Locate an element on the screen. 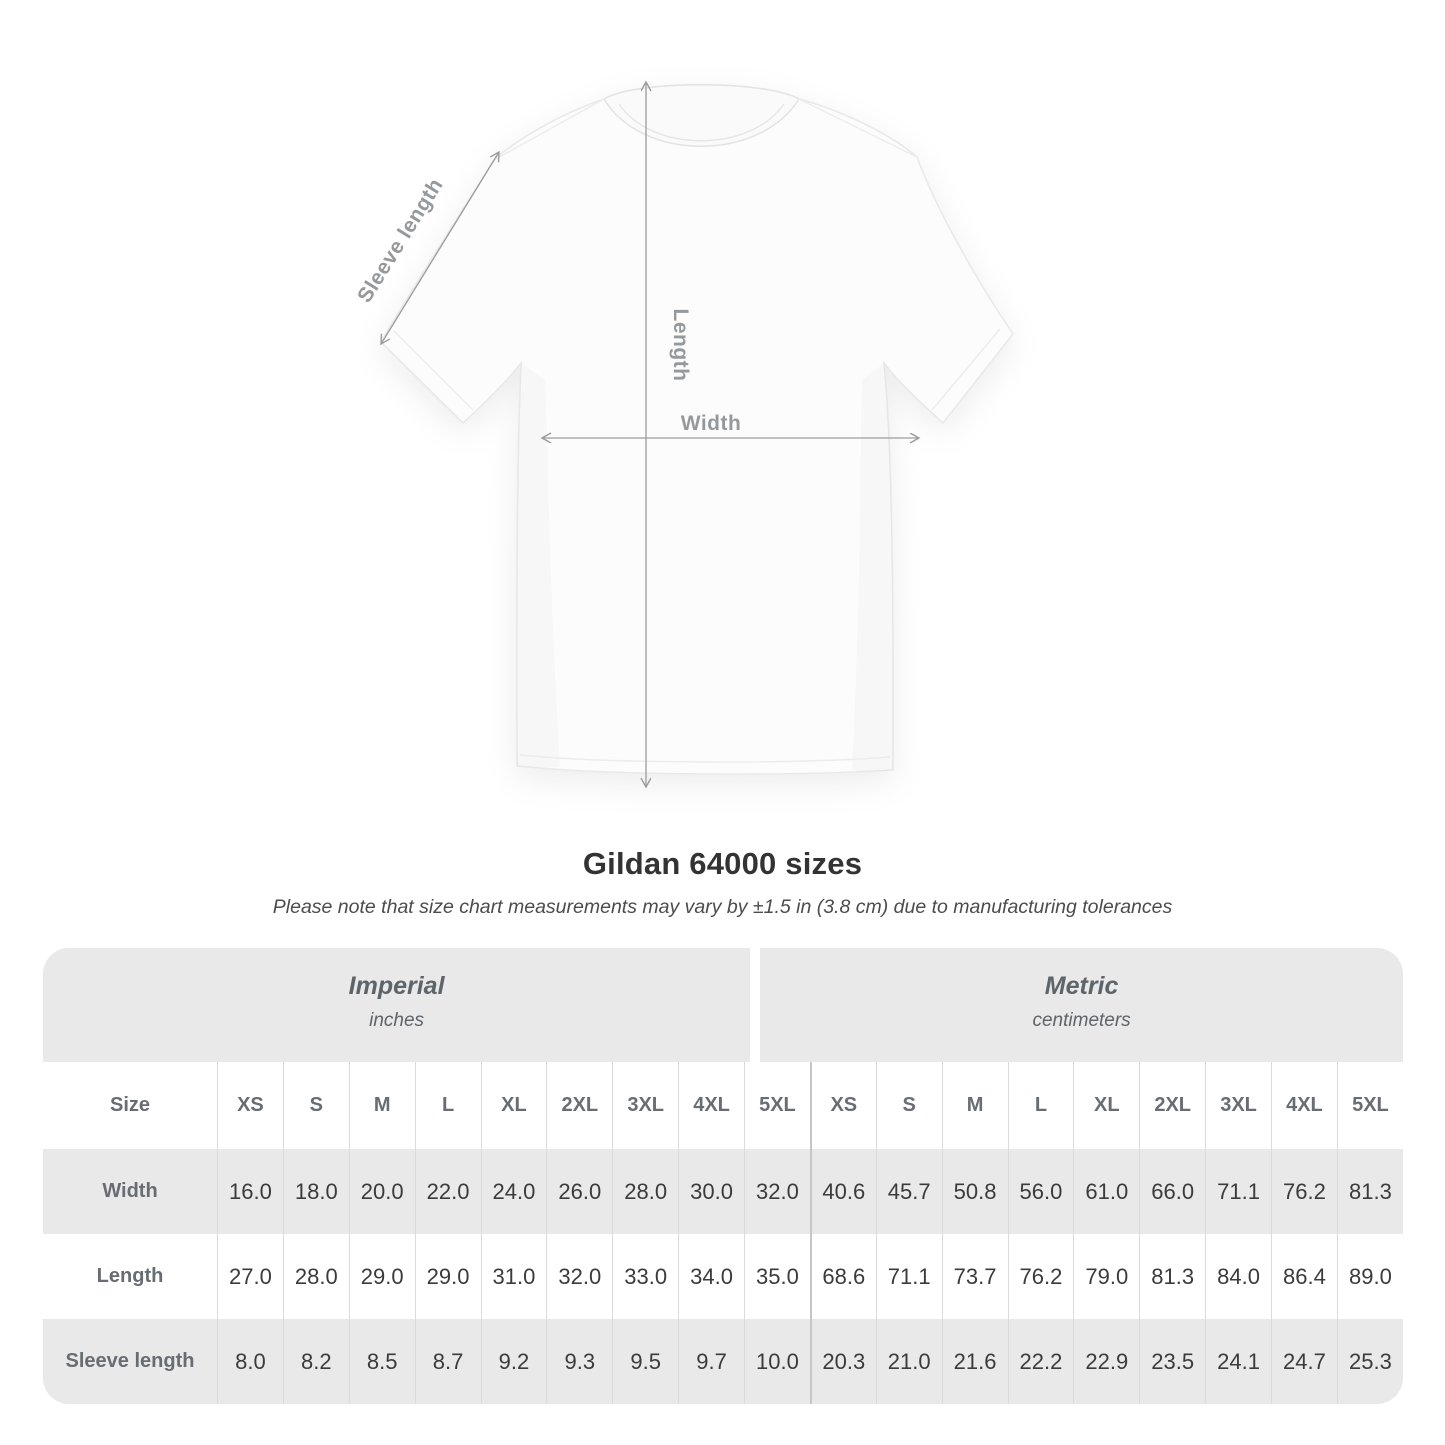  row-label: Sleeve length is located at coordinates (130, 1361).